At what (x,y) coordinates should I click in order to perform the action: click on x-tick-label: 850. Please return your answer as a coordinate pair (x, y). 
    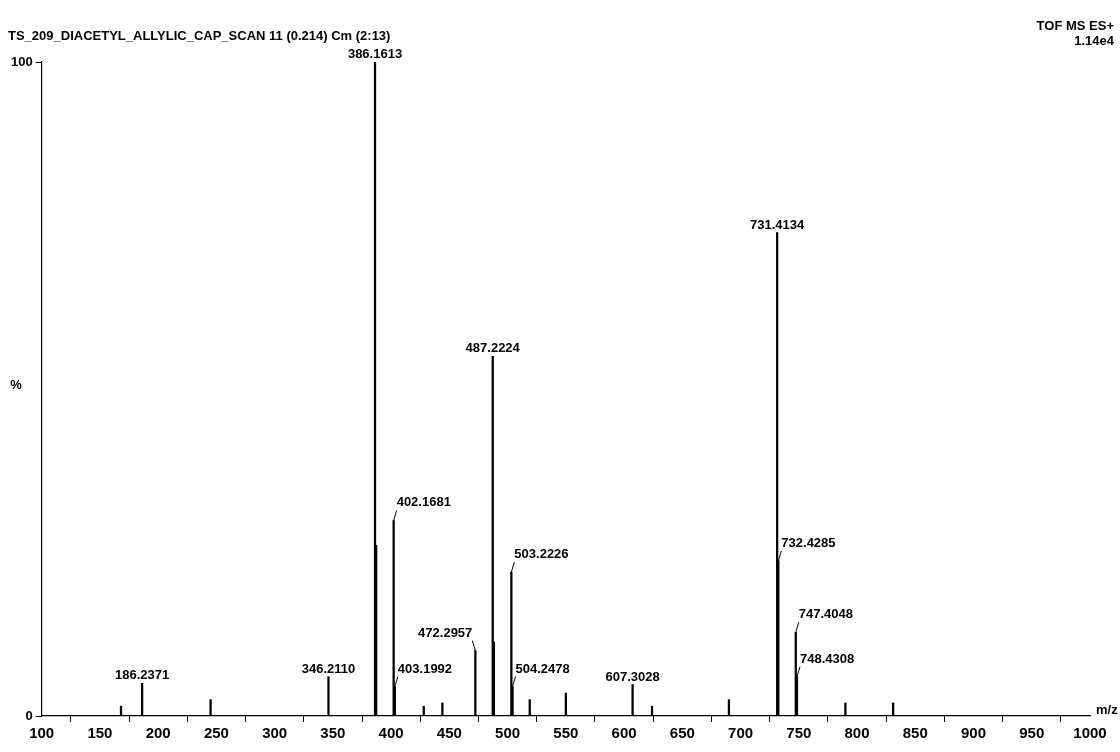
    Looking at the image, I should click on (915, 733).